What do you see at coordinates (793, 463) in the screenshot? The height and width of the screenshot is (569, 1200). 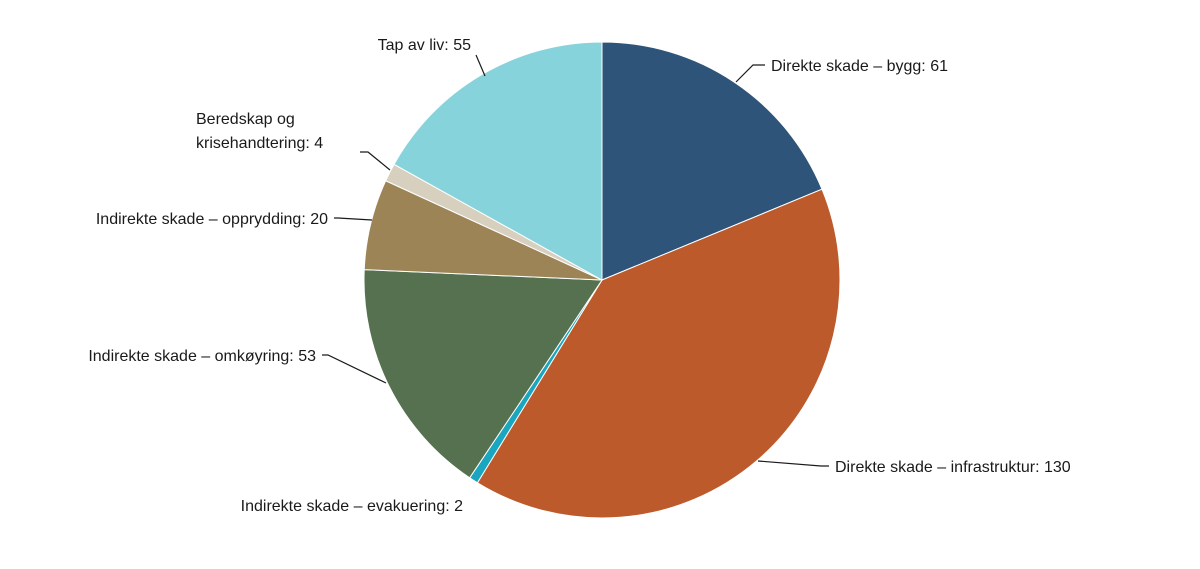 I see `leader-line-infrastruktur` at bounding box center [793, 463].